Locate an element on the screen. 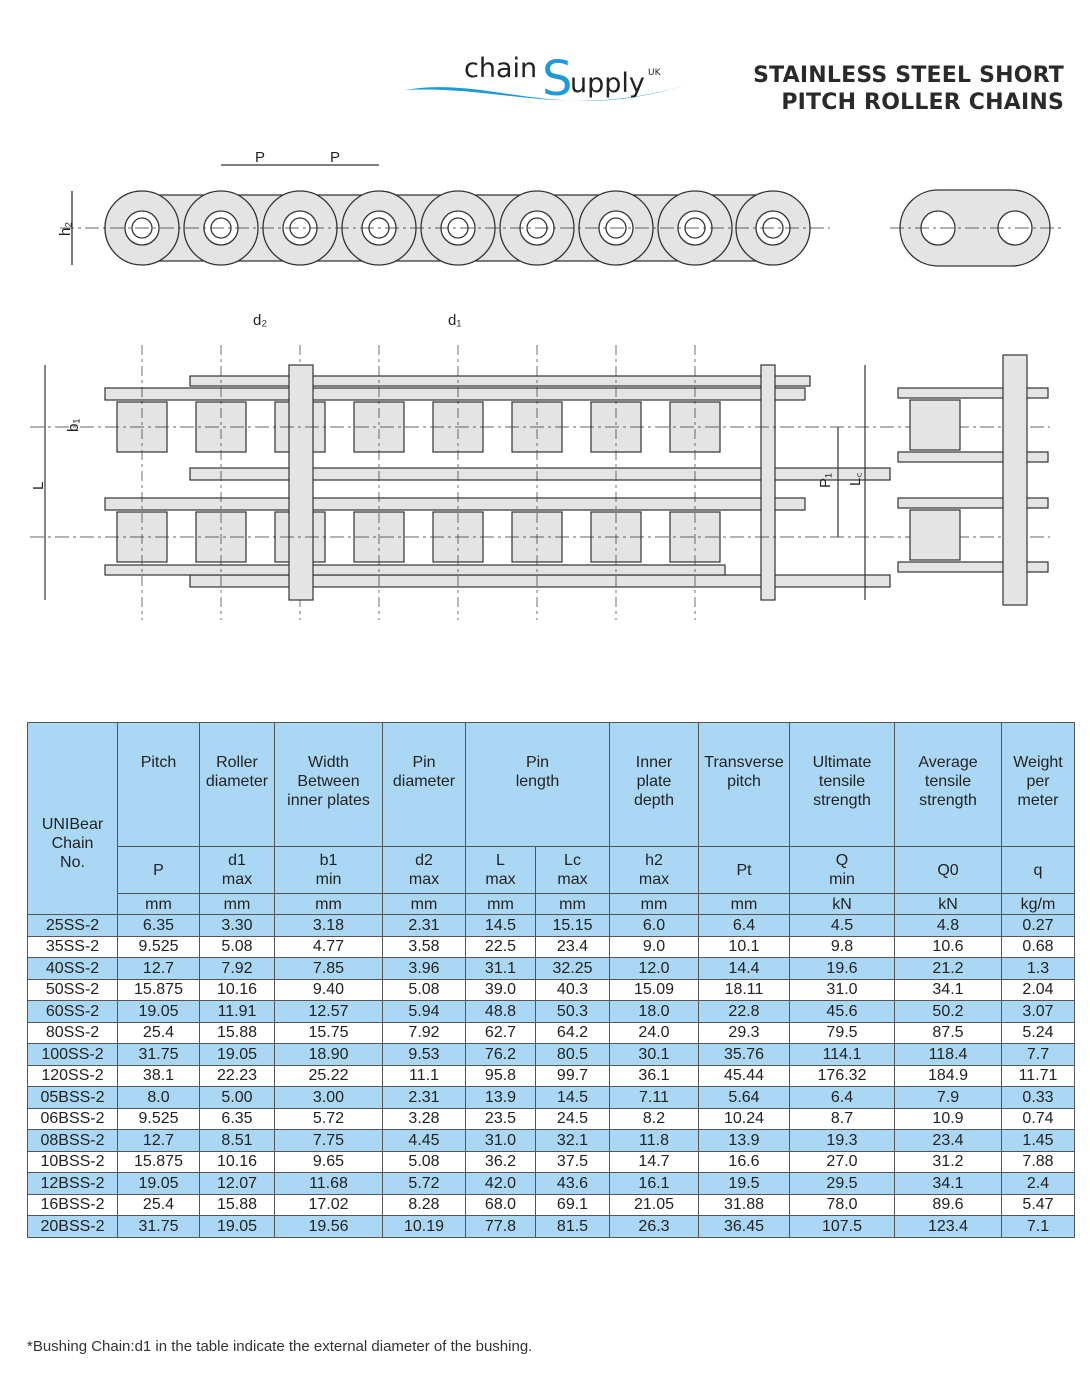 The image size is (1090, 1378). table-cell: 19.05 is located at coordinates (158, 1011).